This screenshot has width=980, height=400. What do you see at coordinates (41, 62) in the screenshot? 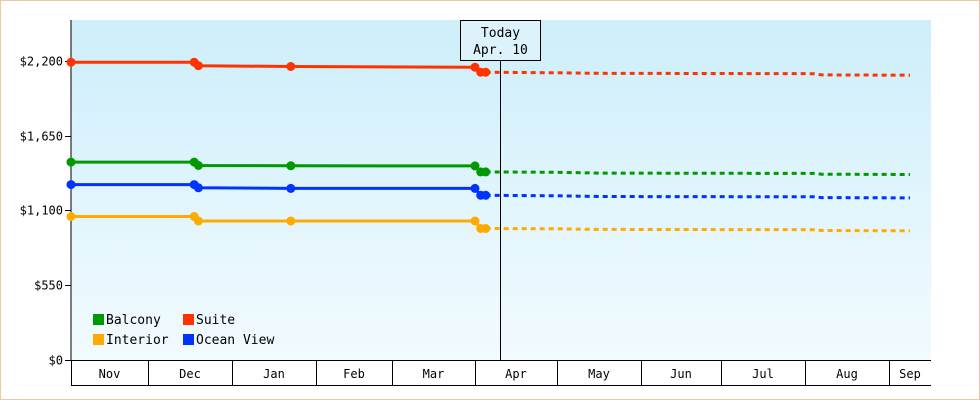
I see `y-tick-label: $2,200` at bounding box center [41, 62].